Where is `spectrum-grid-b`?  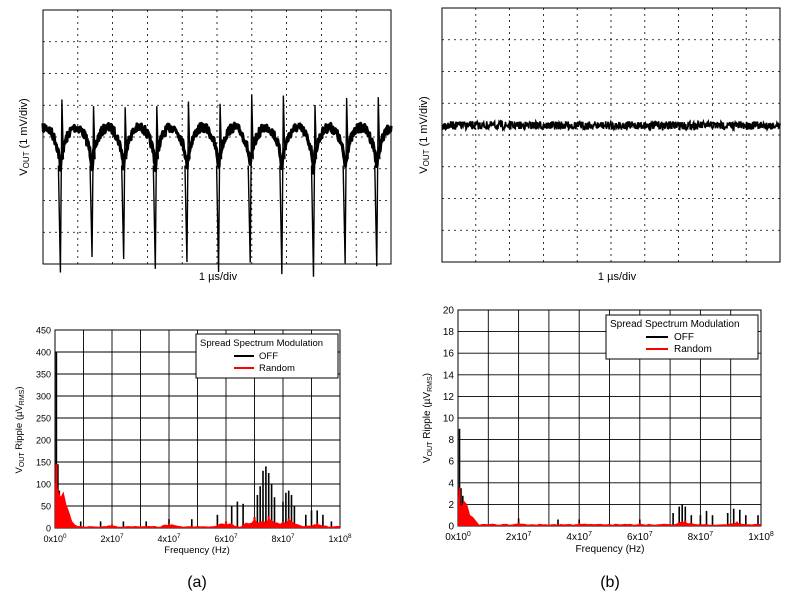 spectrum-grid-b is located at coordinates (609, 418).